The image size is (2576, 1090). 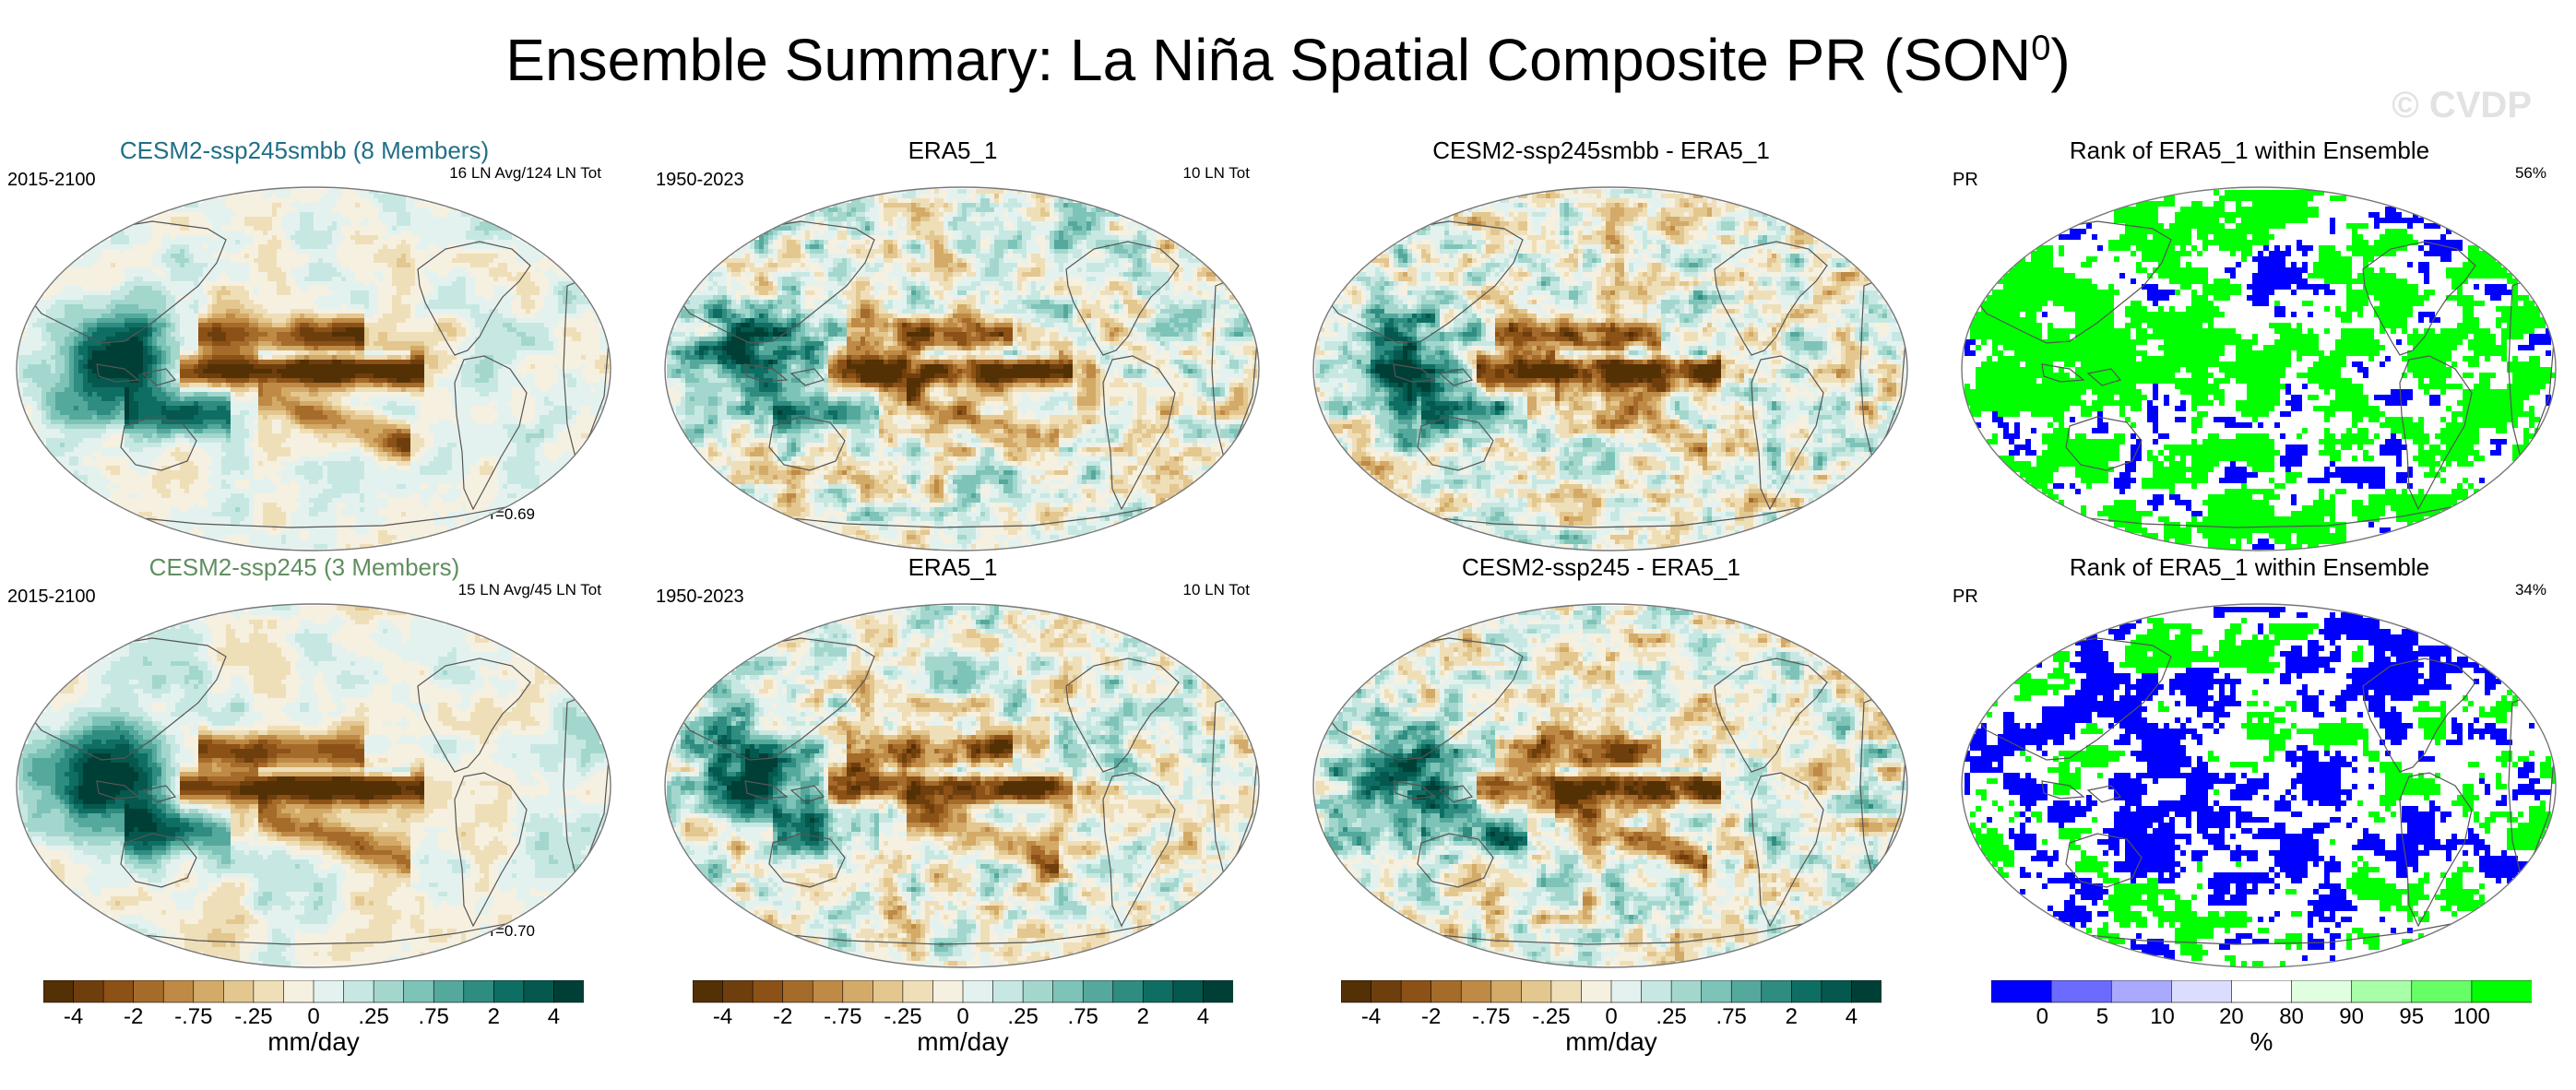 What do you see at coordinates (2530, 173) in the screenshot?
I see `panel-rank-percent: 56%` at bounding box center [2530, 173].